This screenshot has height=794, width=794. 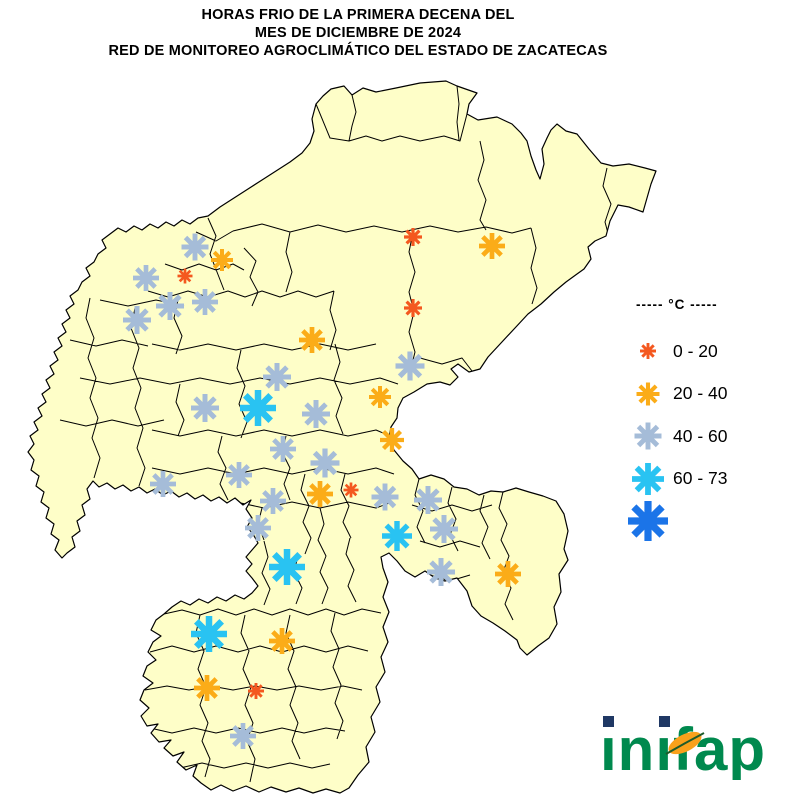 I want to click on legend-item-label: 40 - 60, so click(x=700, y=435).